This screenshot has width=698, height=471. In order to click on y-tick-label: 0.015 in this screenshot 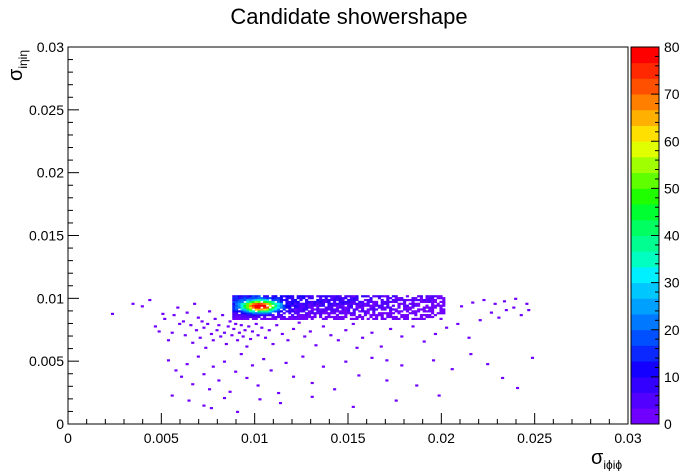, I will do `click(46, 236)`.